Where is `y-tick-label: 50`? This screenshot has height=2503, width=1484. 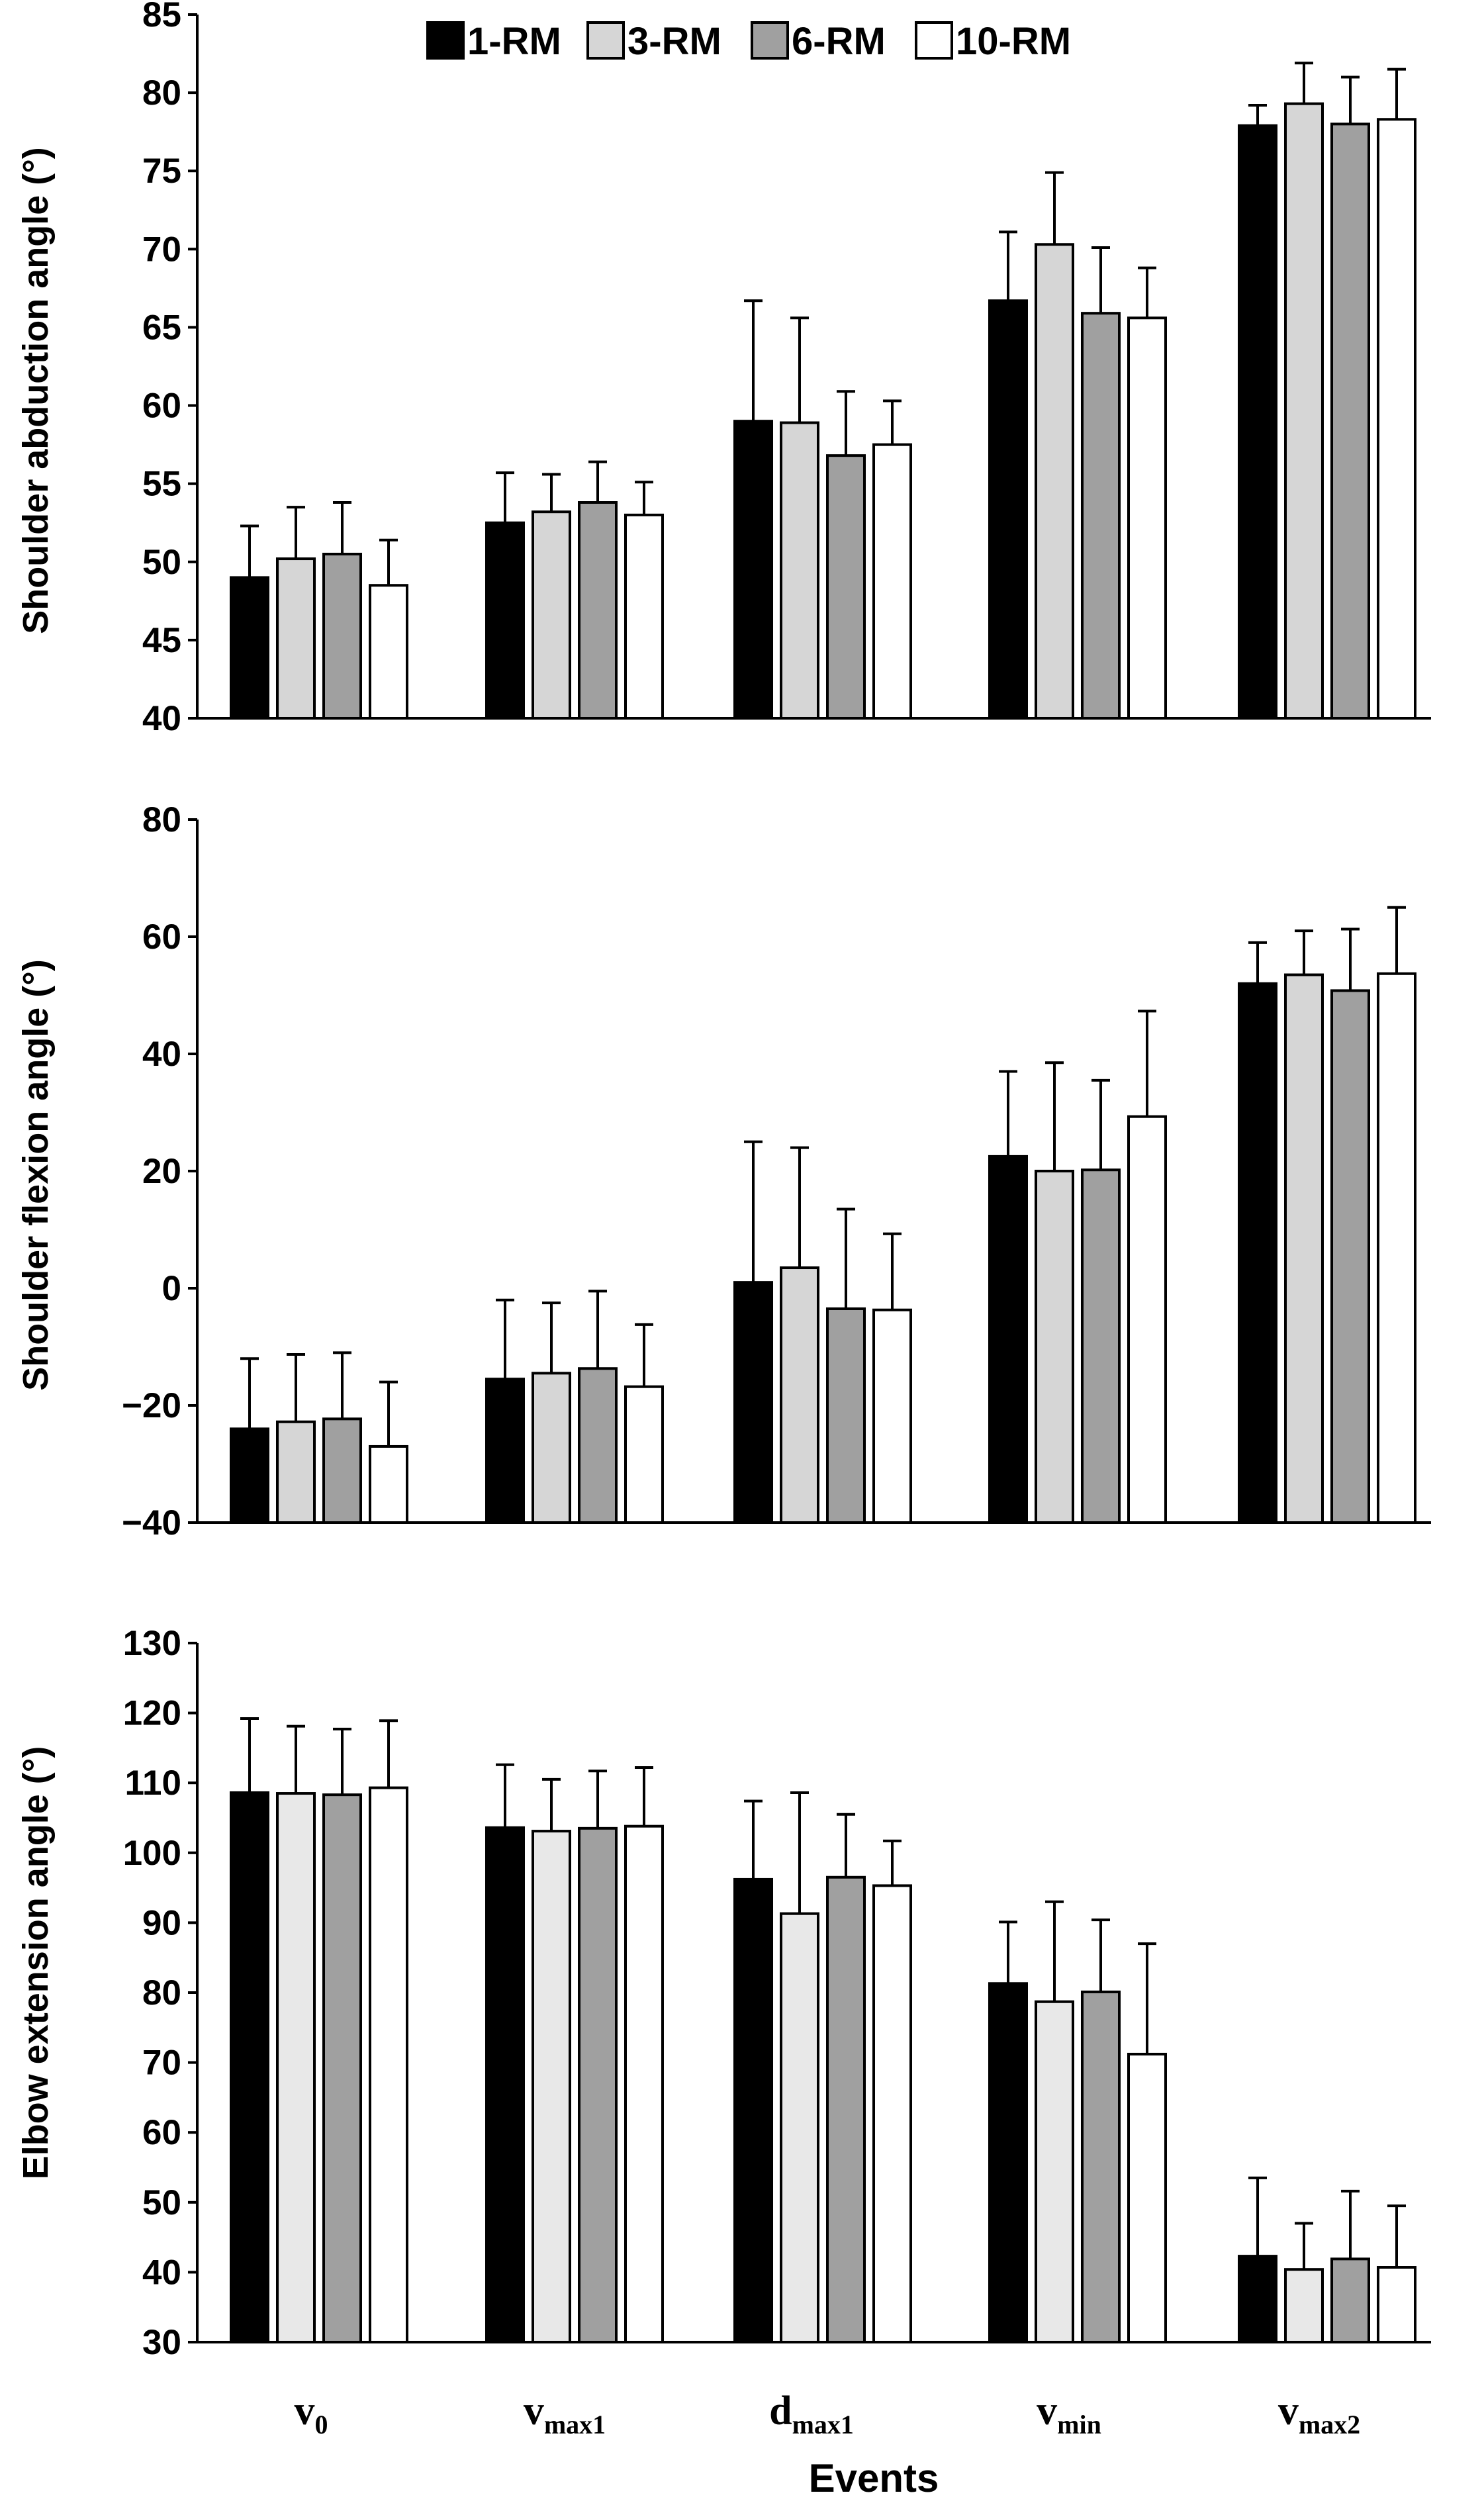
y-tick-label: 50 is located at coordinates (161, 2202).